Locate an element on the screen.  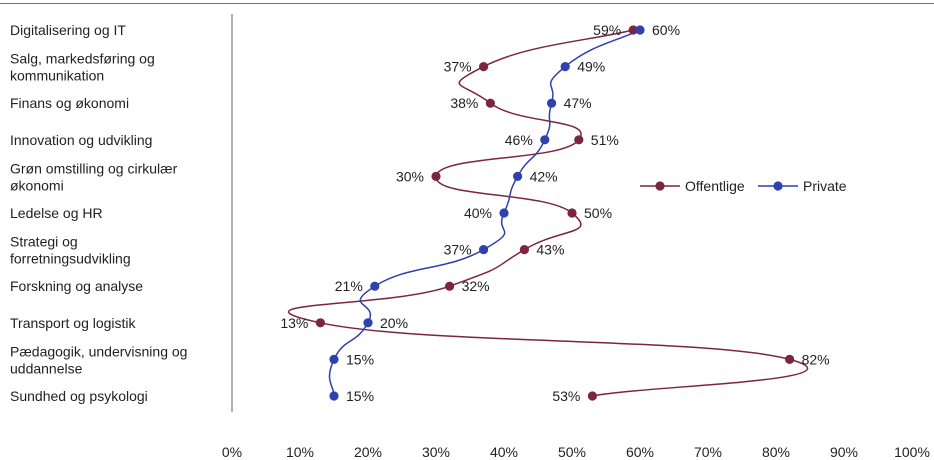
category-label-line: økonomi is located at coordinates (37, 185).